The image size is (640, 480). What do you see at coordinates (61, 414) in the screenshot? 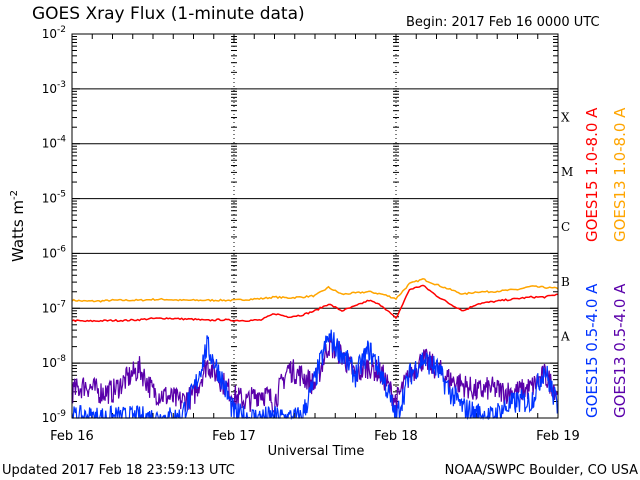
I see `y-tick-exp: -9` at bounding box center [61, 414].